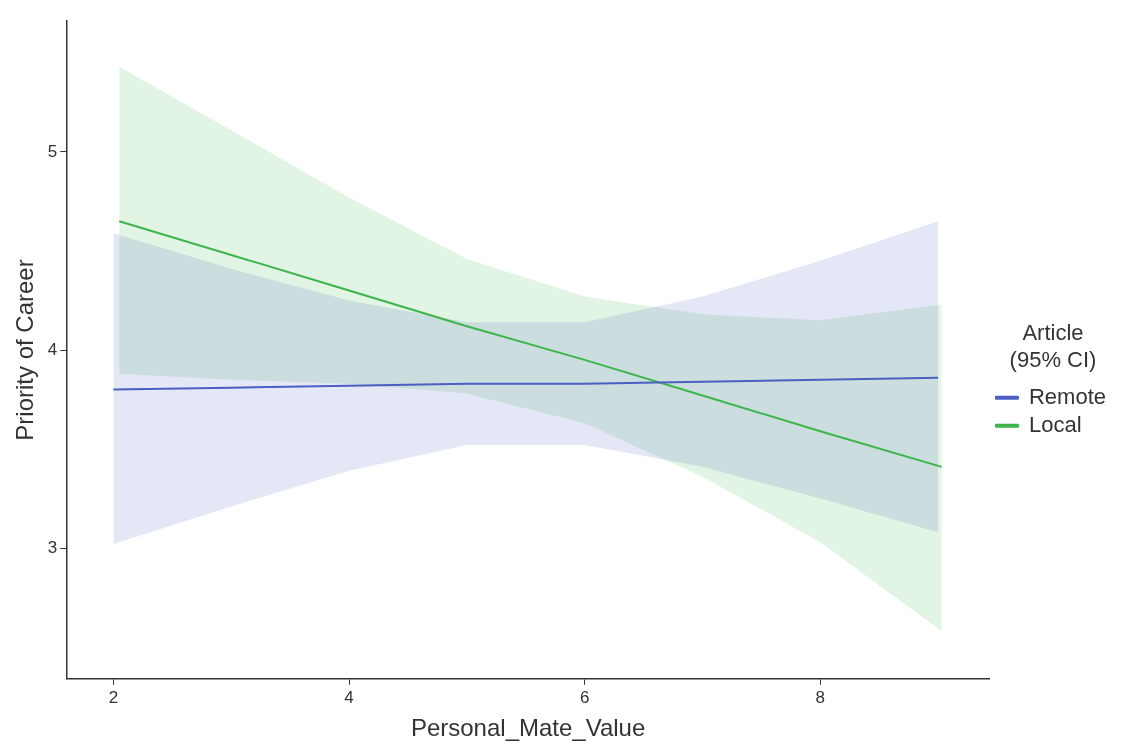 This screenshot has height=756, width=1134. What do you see at coordinates (584, 697) in the screenshot?
I see `x-tick-label: 6` at bounding box center [584, 697].